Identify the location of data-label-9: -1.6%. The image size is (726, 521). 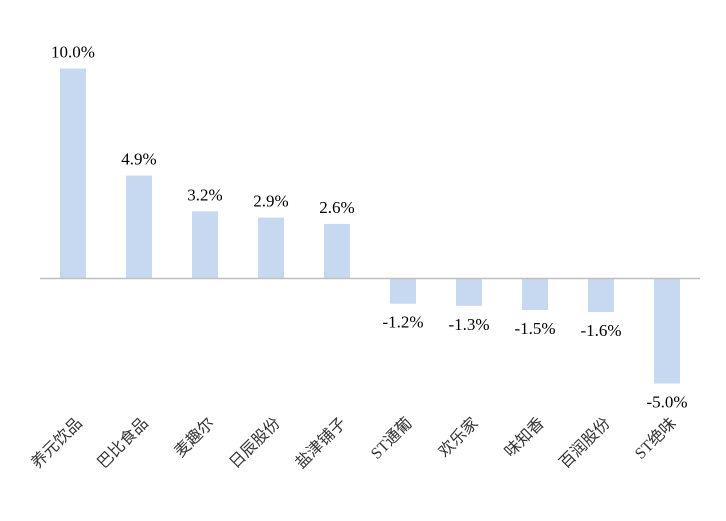
(600, 330).